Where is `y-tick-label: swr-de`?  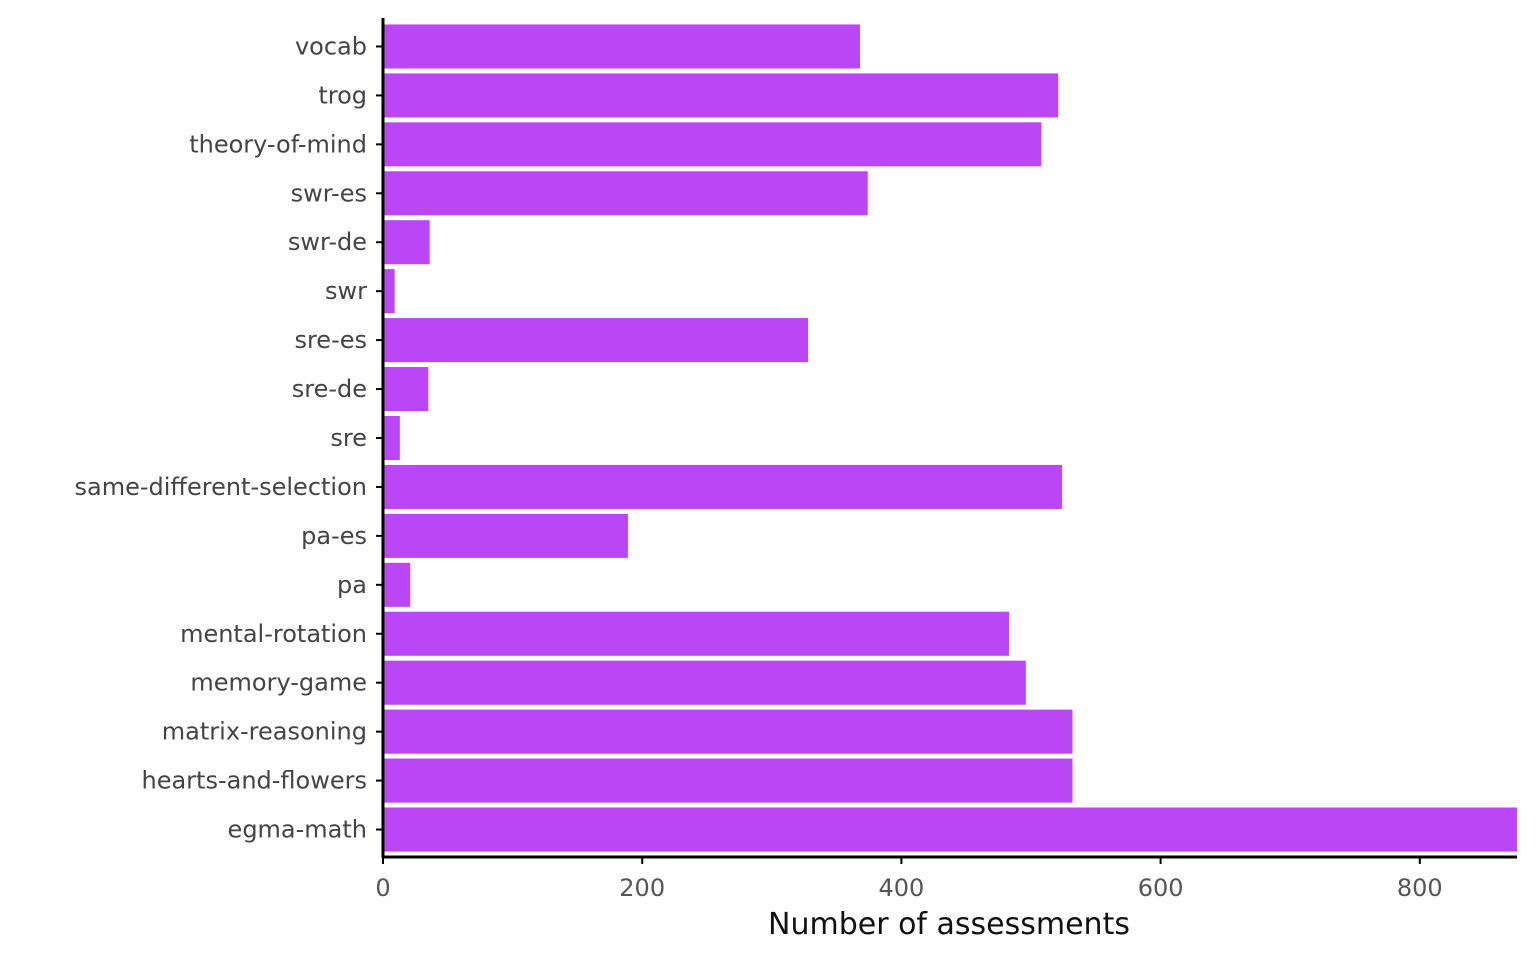 y-tick-label: swr-de is located at coordinates (327, 242).